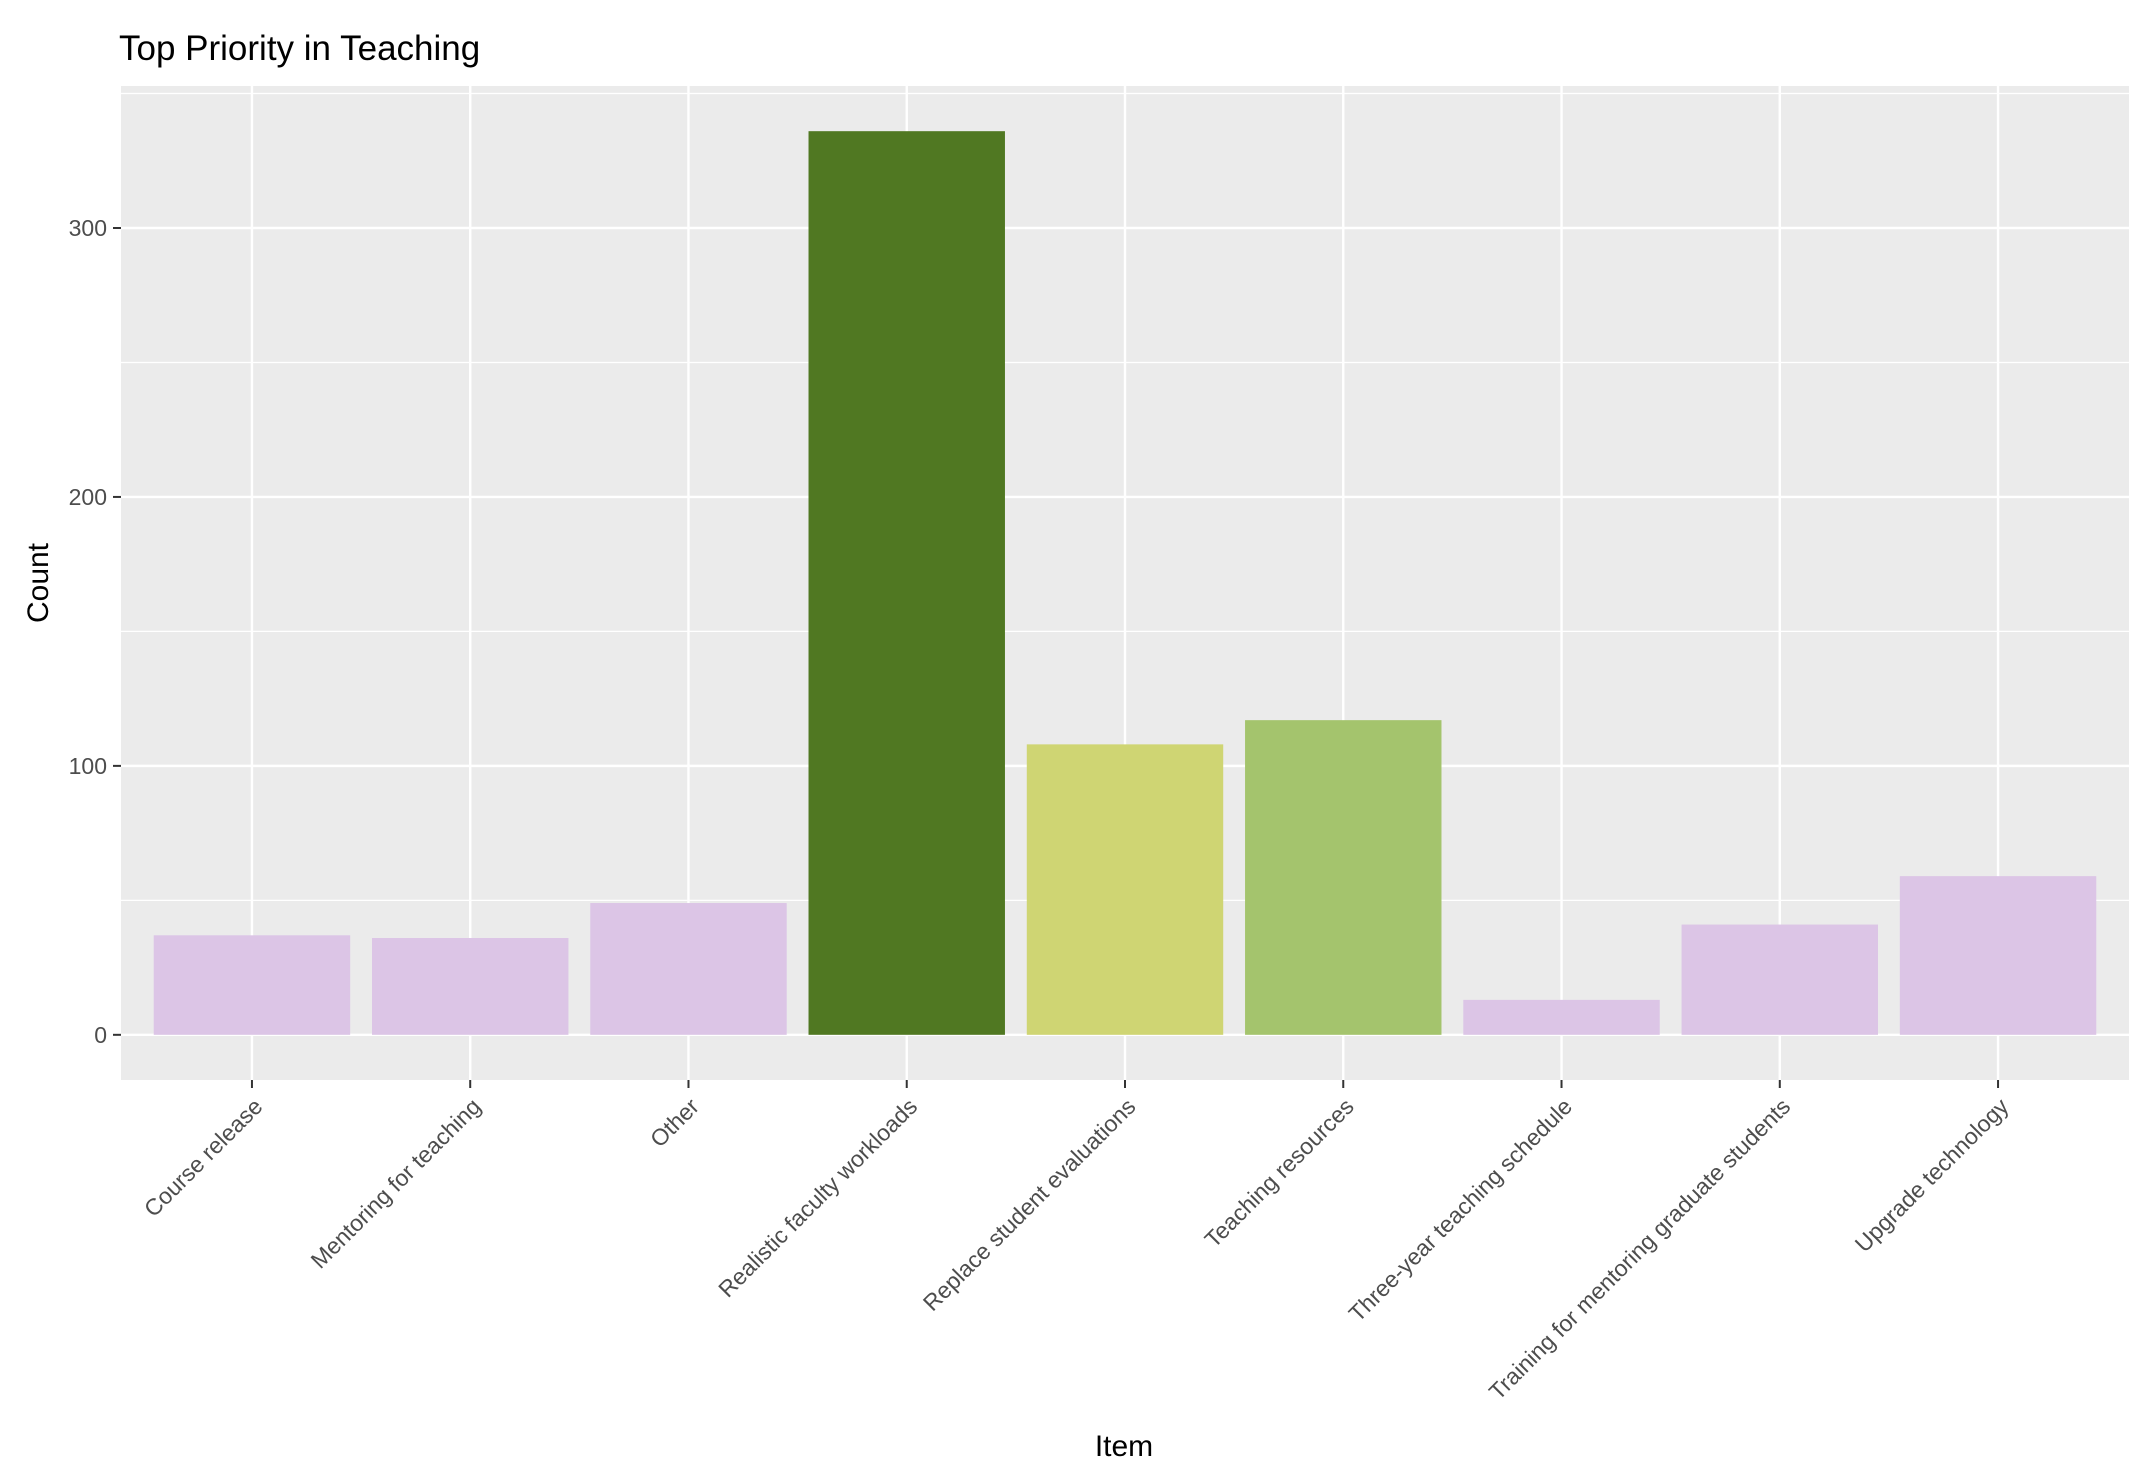 The image size is (2142, 1482). Describe the element at coordinates (1932, 1175) in the screenshot. I see `x-tick-label: Upgrade technology` at that location.